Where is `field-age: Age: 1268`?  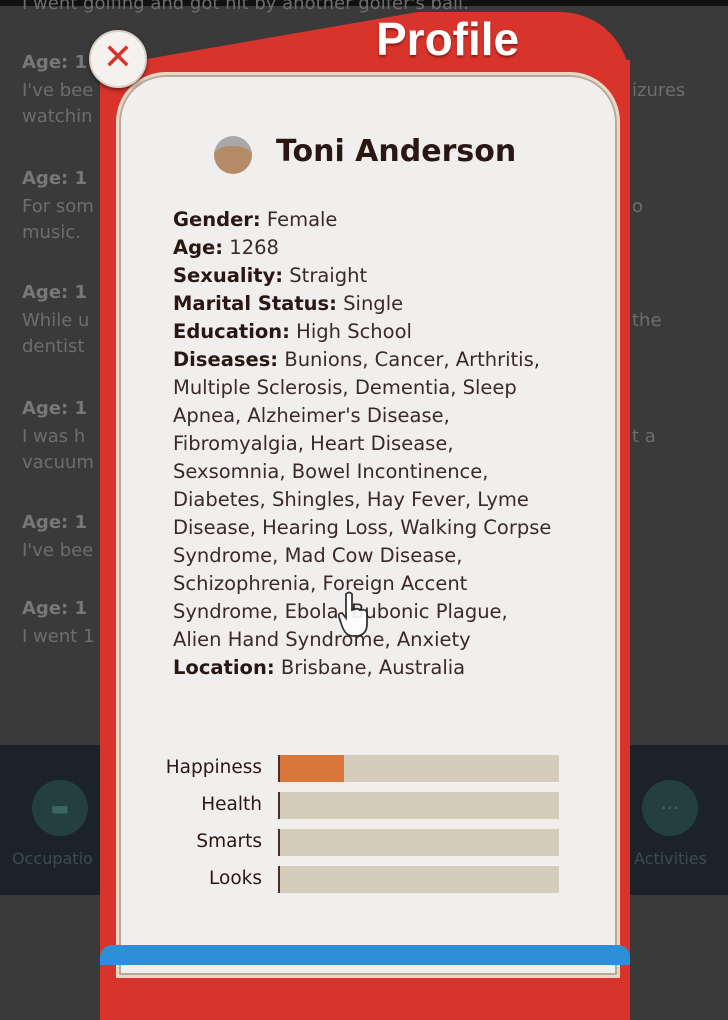 field-age: Age: 1268 is located at coordinates (226, 247).